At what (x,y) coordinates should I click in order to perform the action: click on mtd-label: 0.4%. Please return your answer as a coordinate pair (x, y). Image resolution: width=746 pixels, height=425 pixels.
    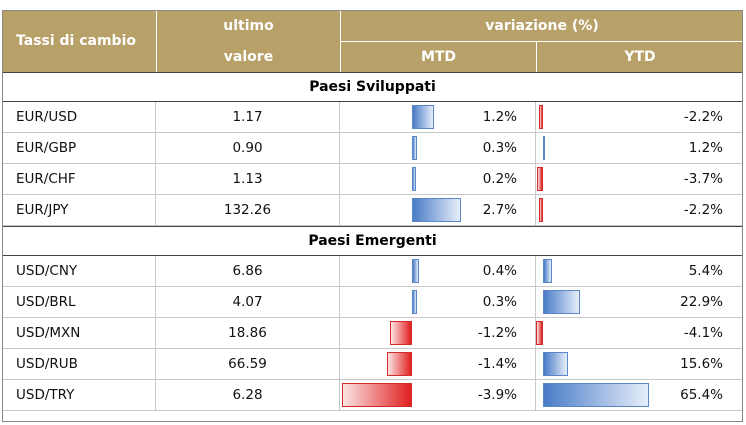
    Looking at the image, I should click on (499, 271).